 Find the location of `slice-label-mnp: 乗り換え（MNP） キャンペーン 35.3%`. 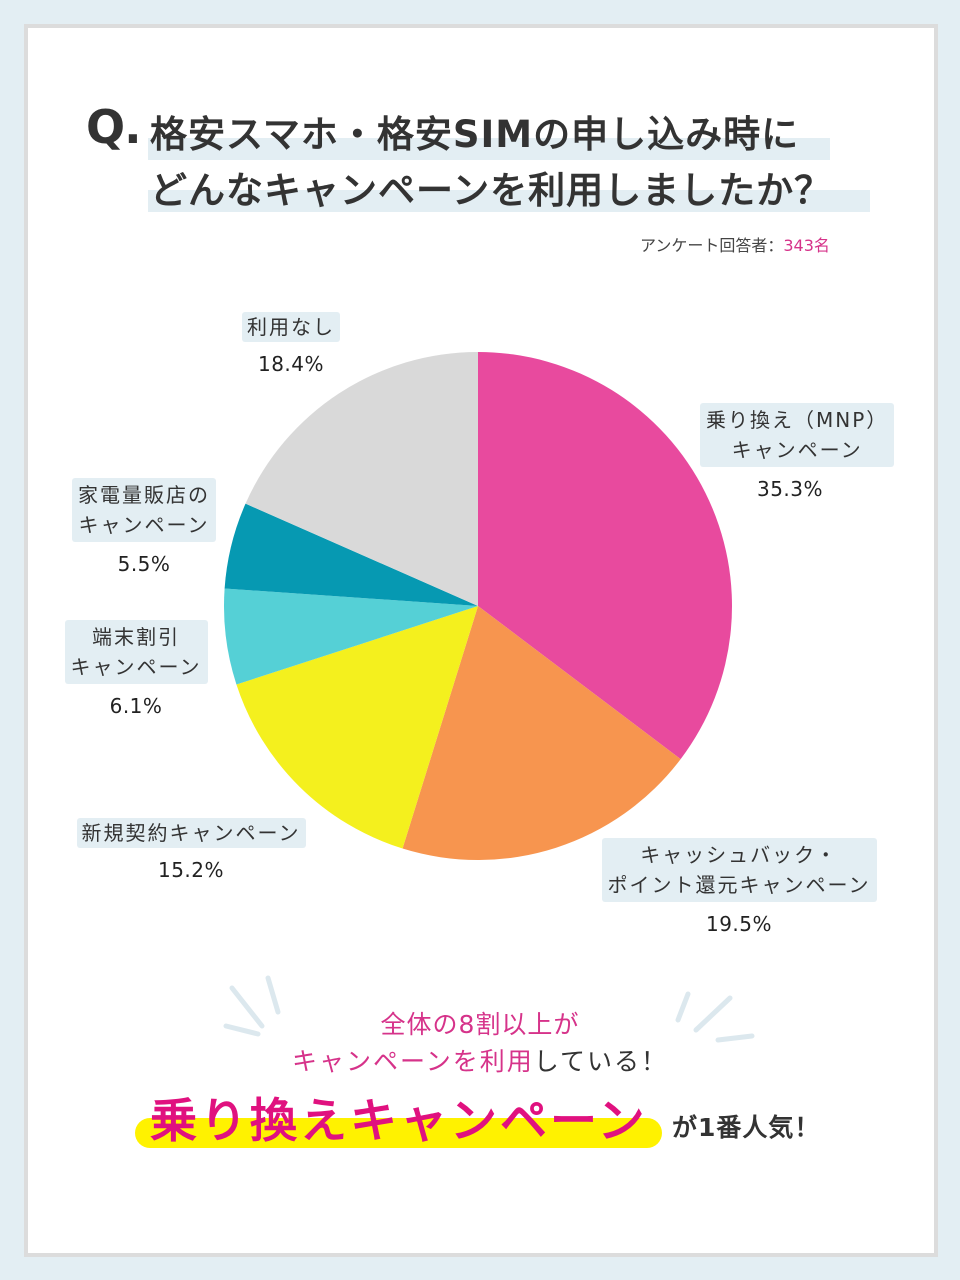

slice-label-mnp: 乗り換え（MNP） キャンペーン 35.3% is located at coordinates (797, 452).